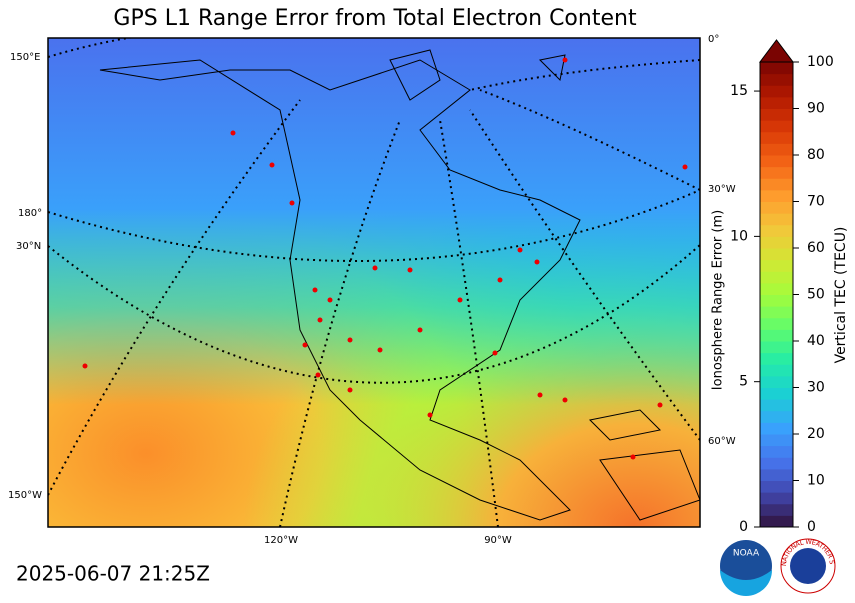  I want to click on graticule-label: 60°W, so click(722, 441).